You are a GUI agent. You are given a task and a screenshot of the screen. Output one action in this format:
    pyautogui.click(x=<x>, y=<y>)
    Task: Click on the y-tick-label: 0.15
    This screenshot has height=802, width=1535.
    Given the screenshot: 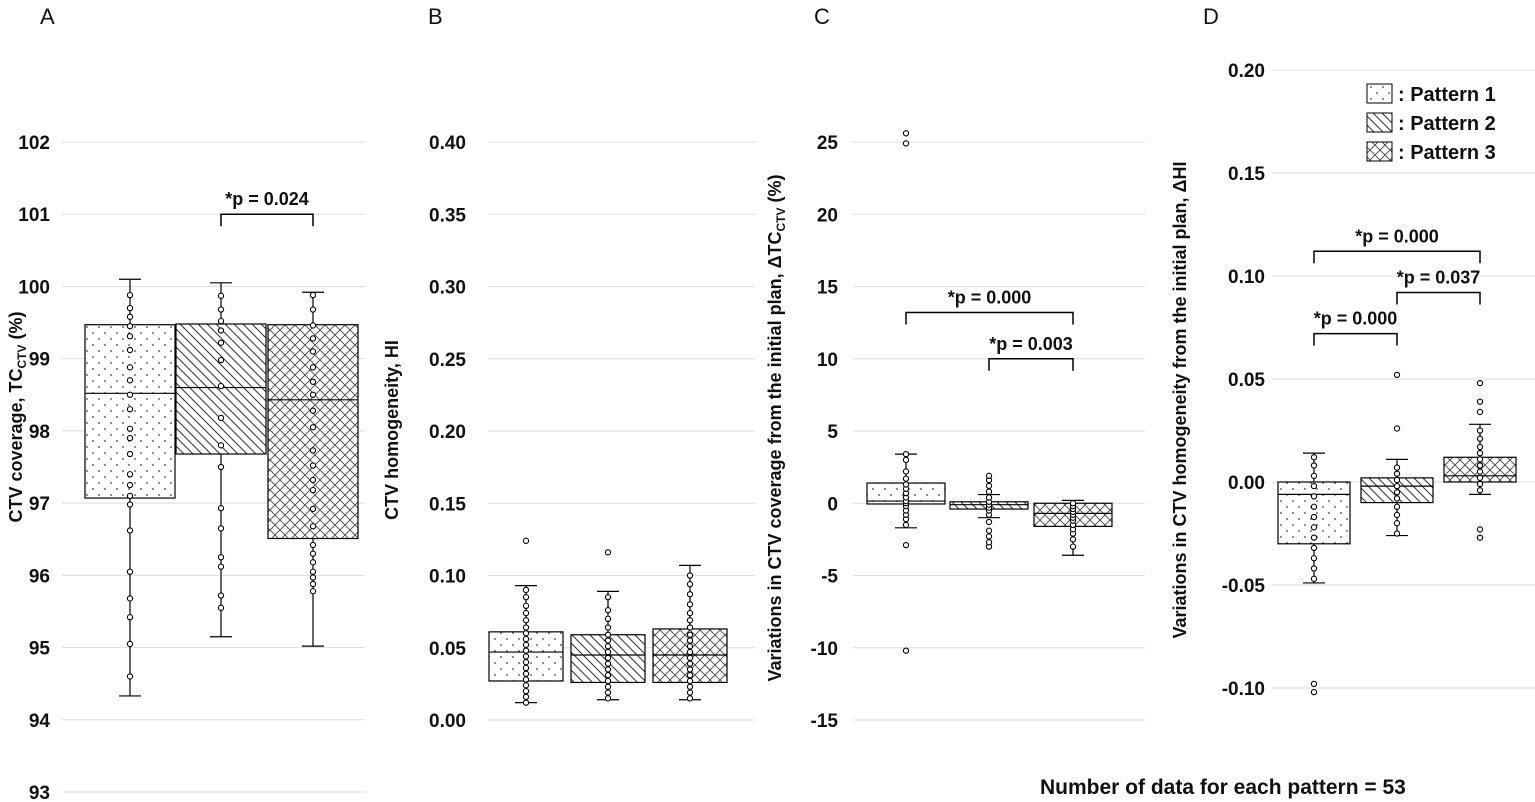 What is the action you would take?
    pyautogui.click(x=447, y=504)
    